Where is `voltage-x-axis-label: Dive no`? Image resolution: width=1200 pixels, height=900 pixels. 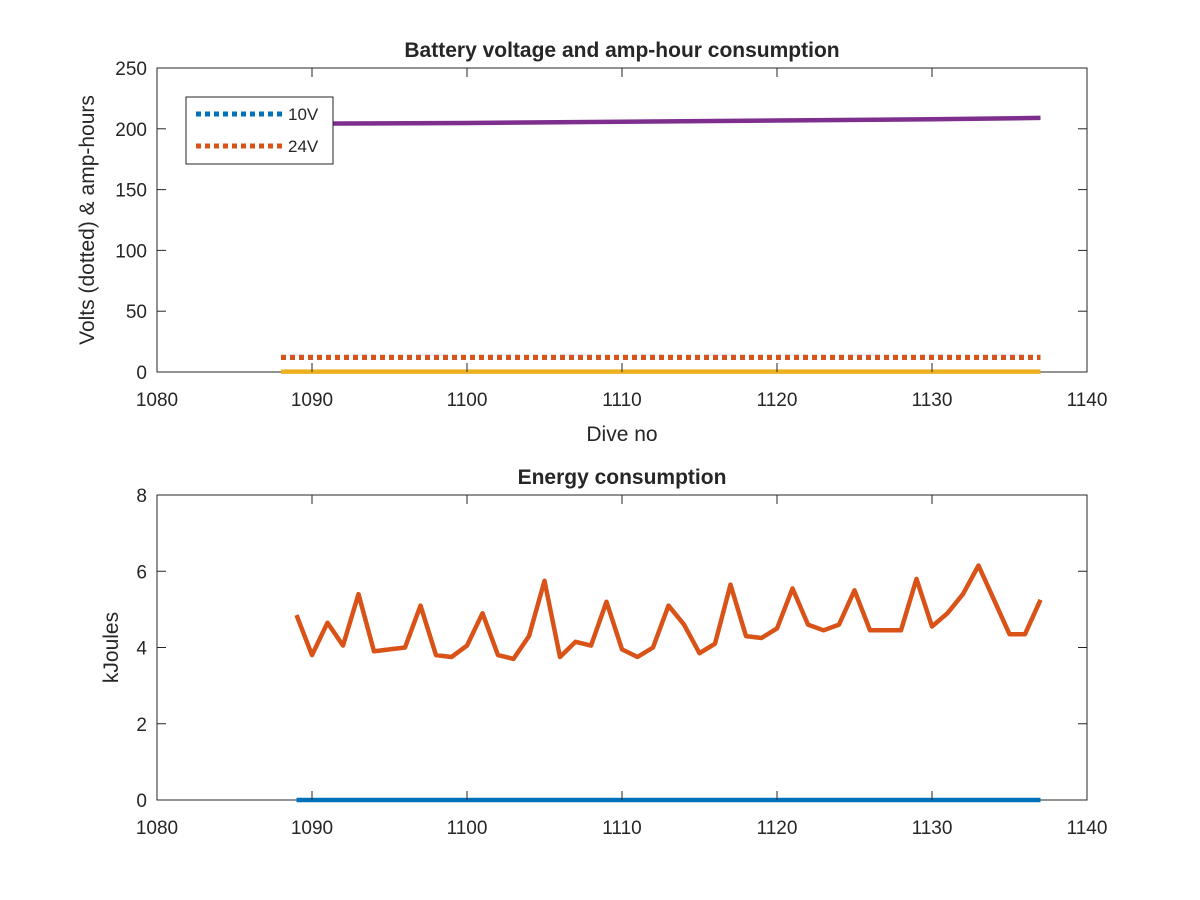
voltage-x-axis-label: Dive no is located at coordinates (621, 434).